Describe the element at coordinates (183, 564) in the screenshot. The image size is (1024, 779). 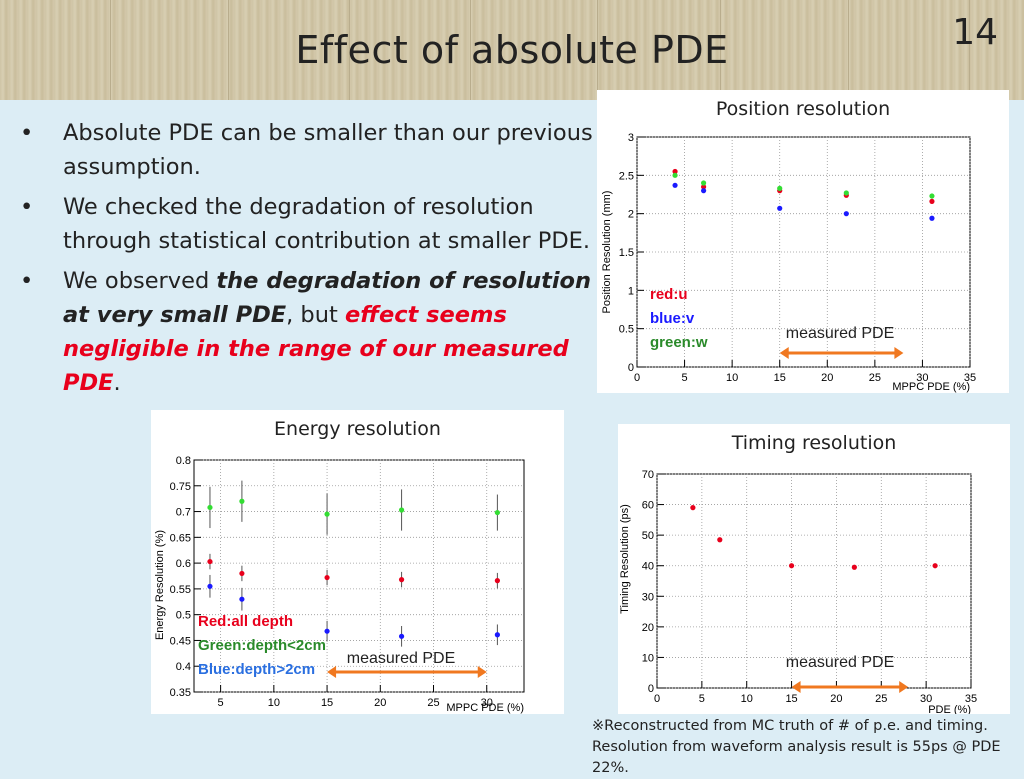
I see `y-tick-label: 0.6` at that location.